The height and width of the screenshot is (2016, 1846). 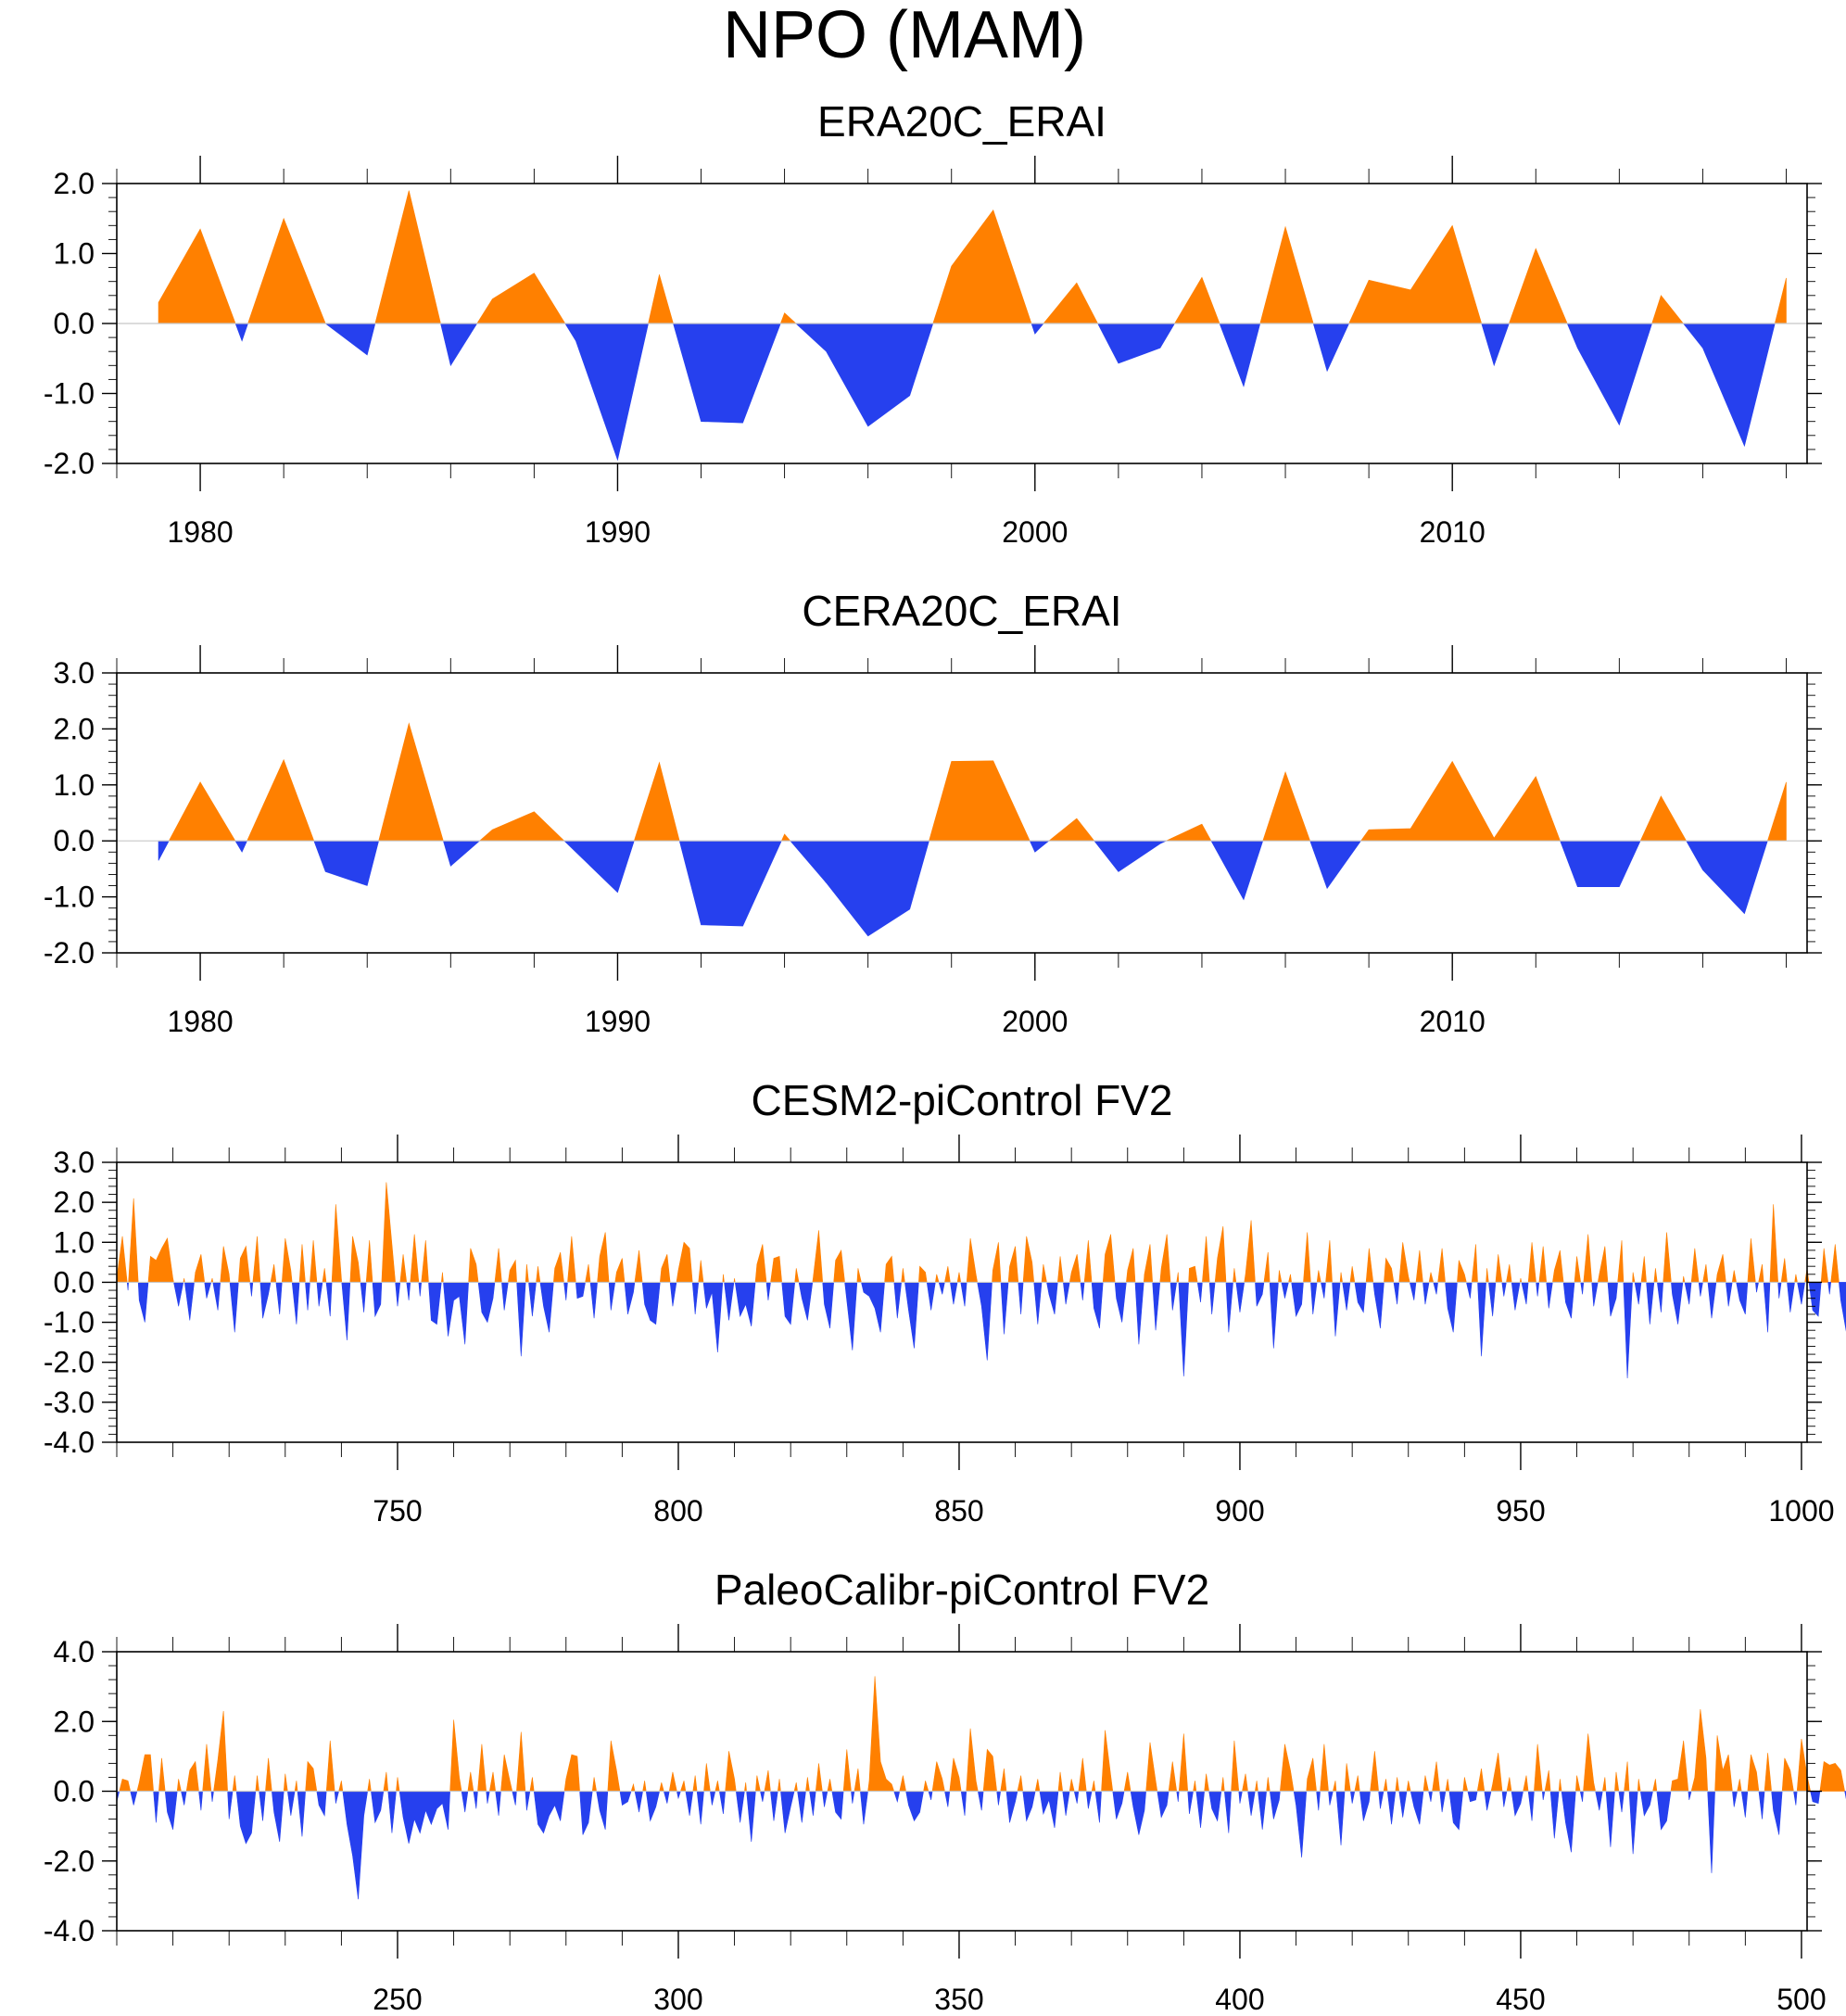 What do you see at coordinates (200, 1021) in the screenshot?
I see `x-tick-label: 1980` at bounding box center [200, 1021].